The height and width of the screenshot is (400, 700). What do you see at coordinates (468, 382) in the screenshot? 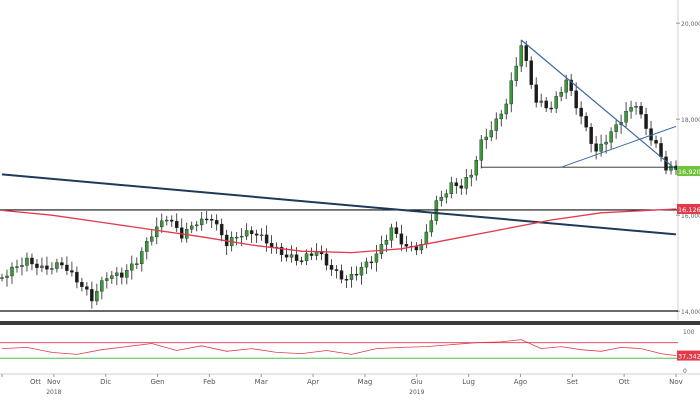
I see `x-label-9: Lug` at bounding box center [468, 382].